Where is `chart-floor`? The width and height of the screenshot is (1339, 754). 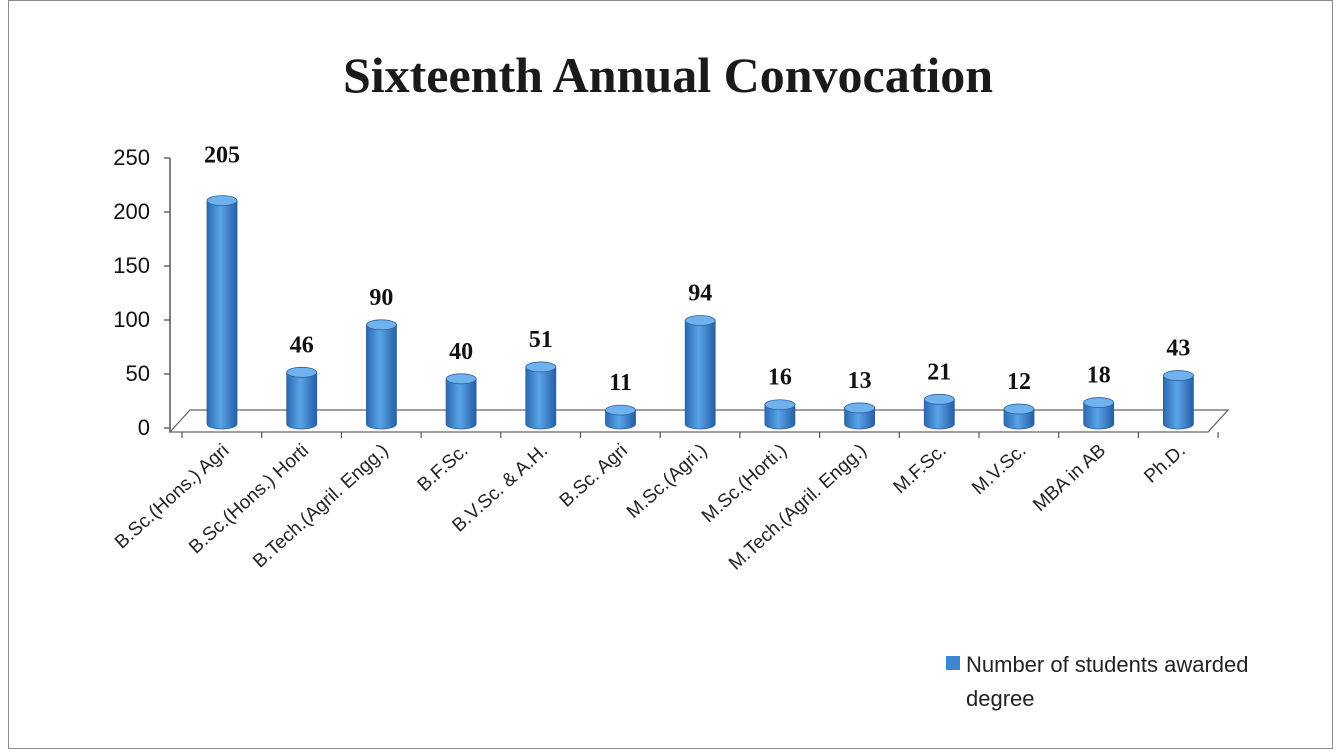 chart-floor is located at coordinates (699, 421).